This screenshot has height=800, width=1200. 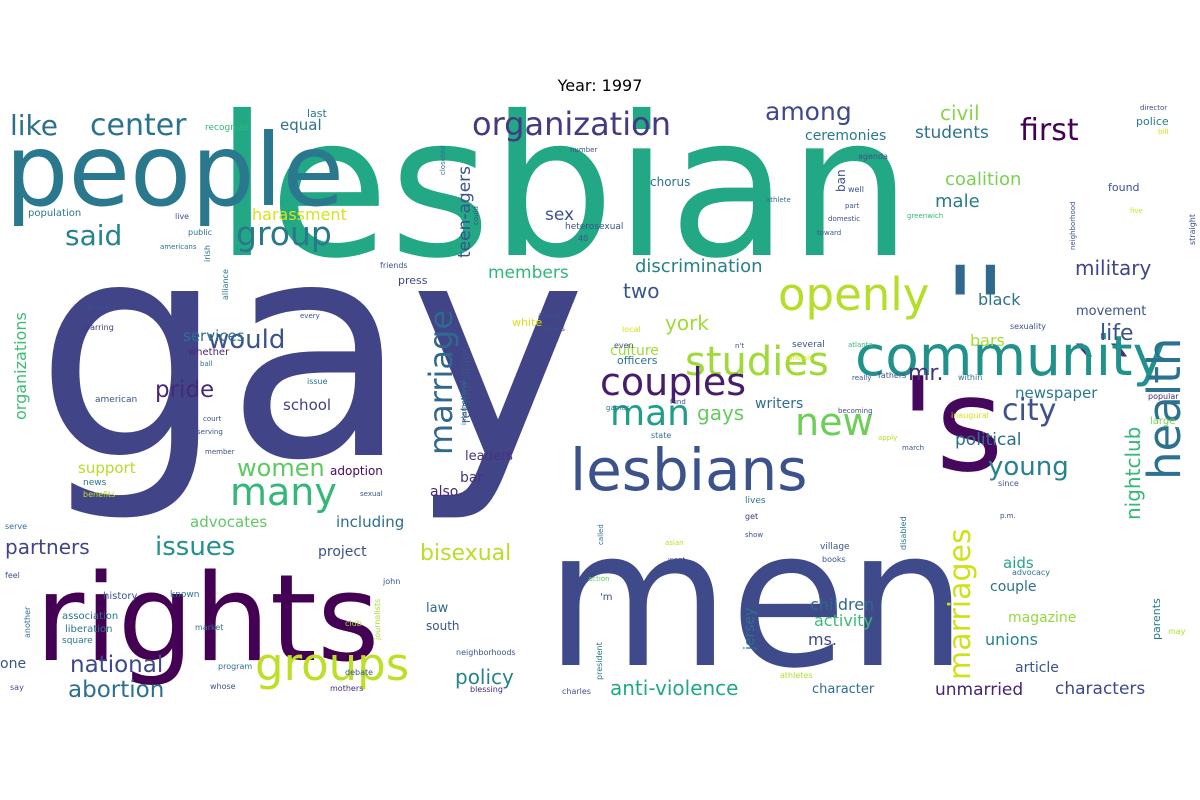 What do you see at coordinates (1029, 410) in the screenshot?
I see `word-city: city` at bounding box center [1029, 410].